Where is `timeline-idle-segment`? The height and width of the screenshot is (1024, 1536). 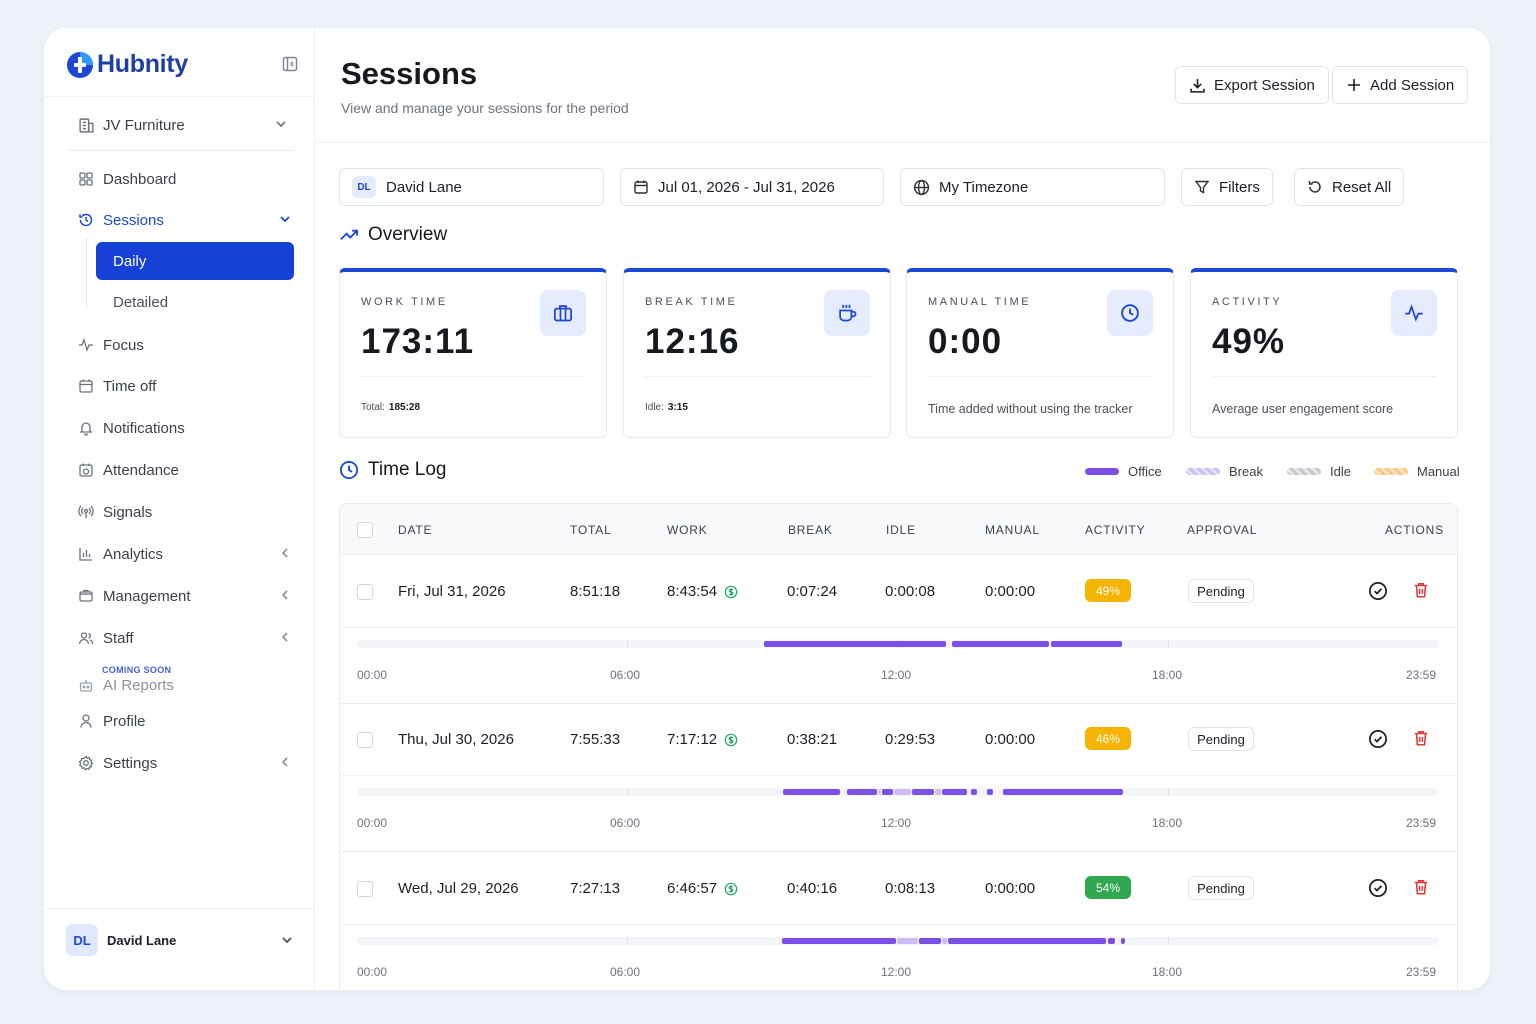
timeline-idle-segment is located at coordinates (879, 792).